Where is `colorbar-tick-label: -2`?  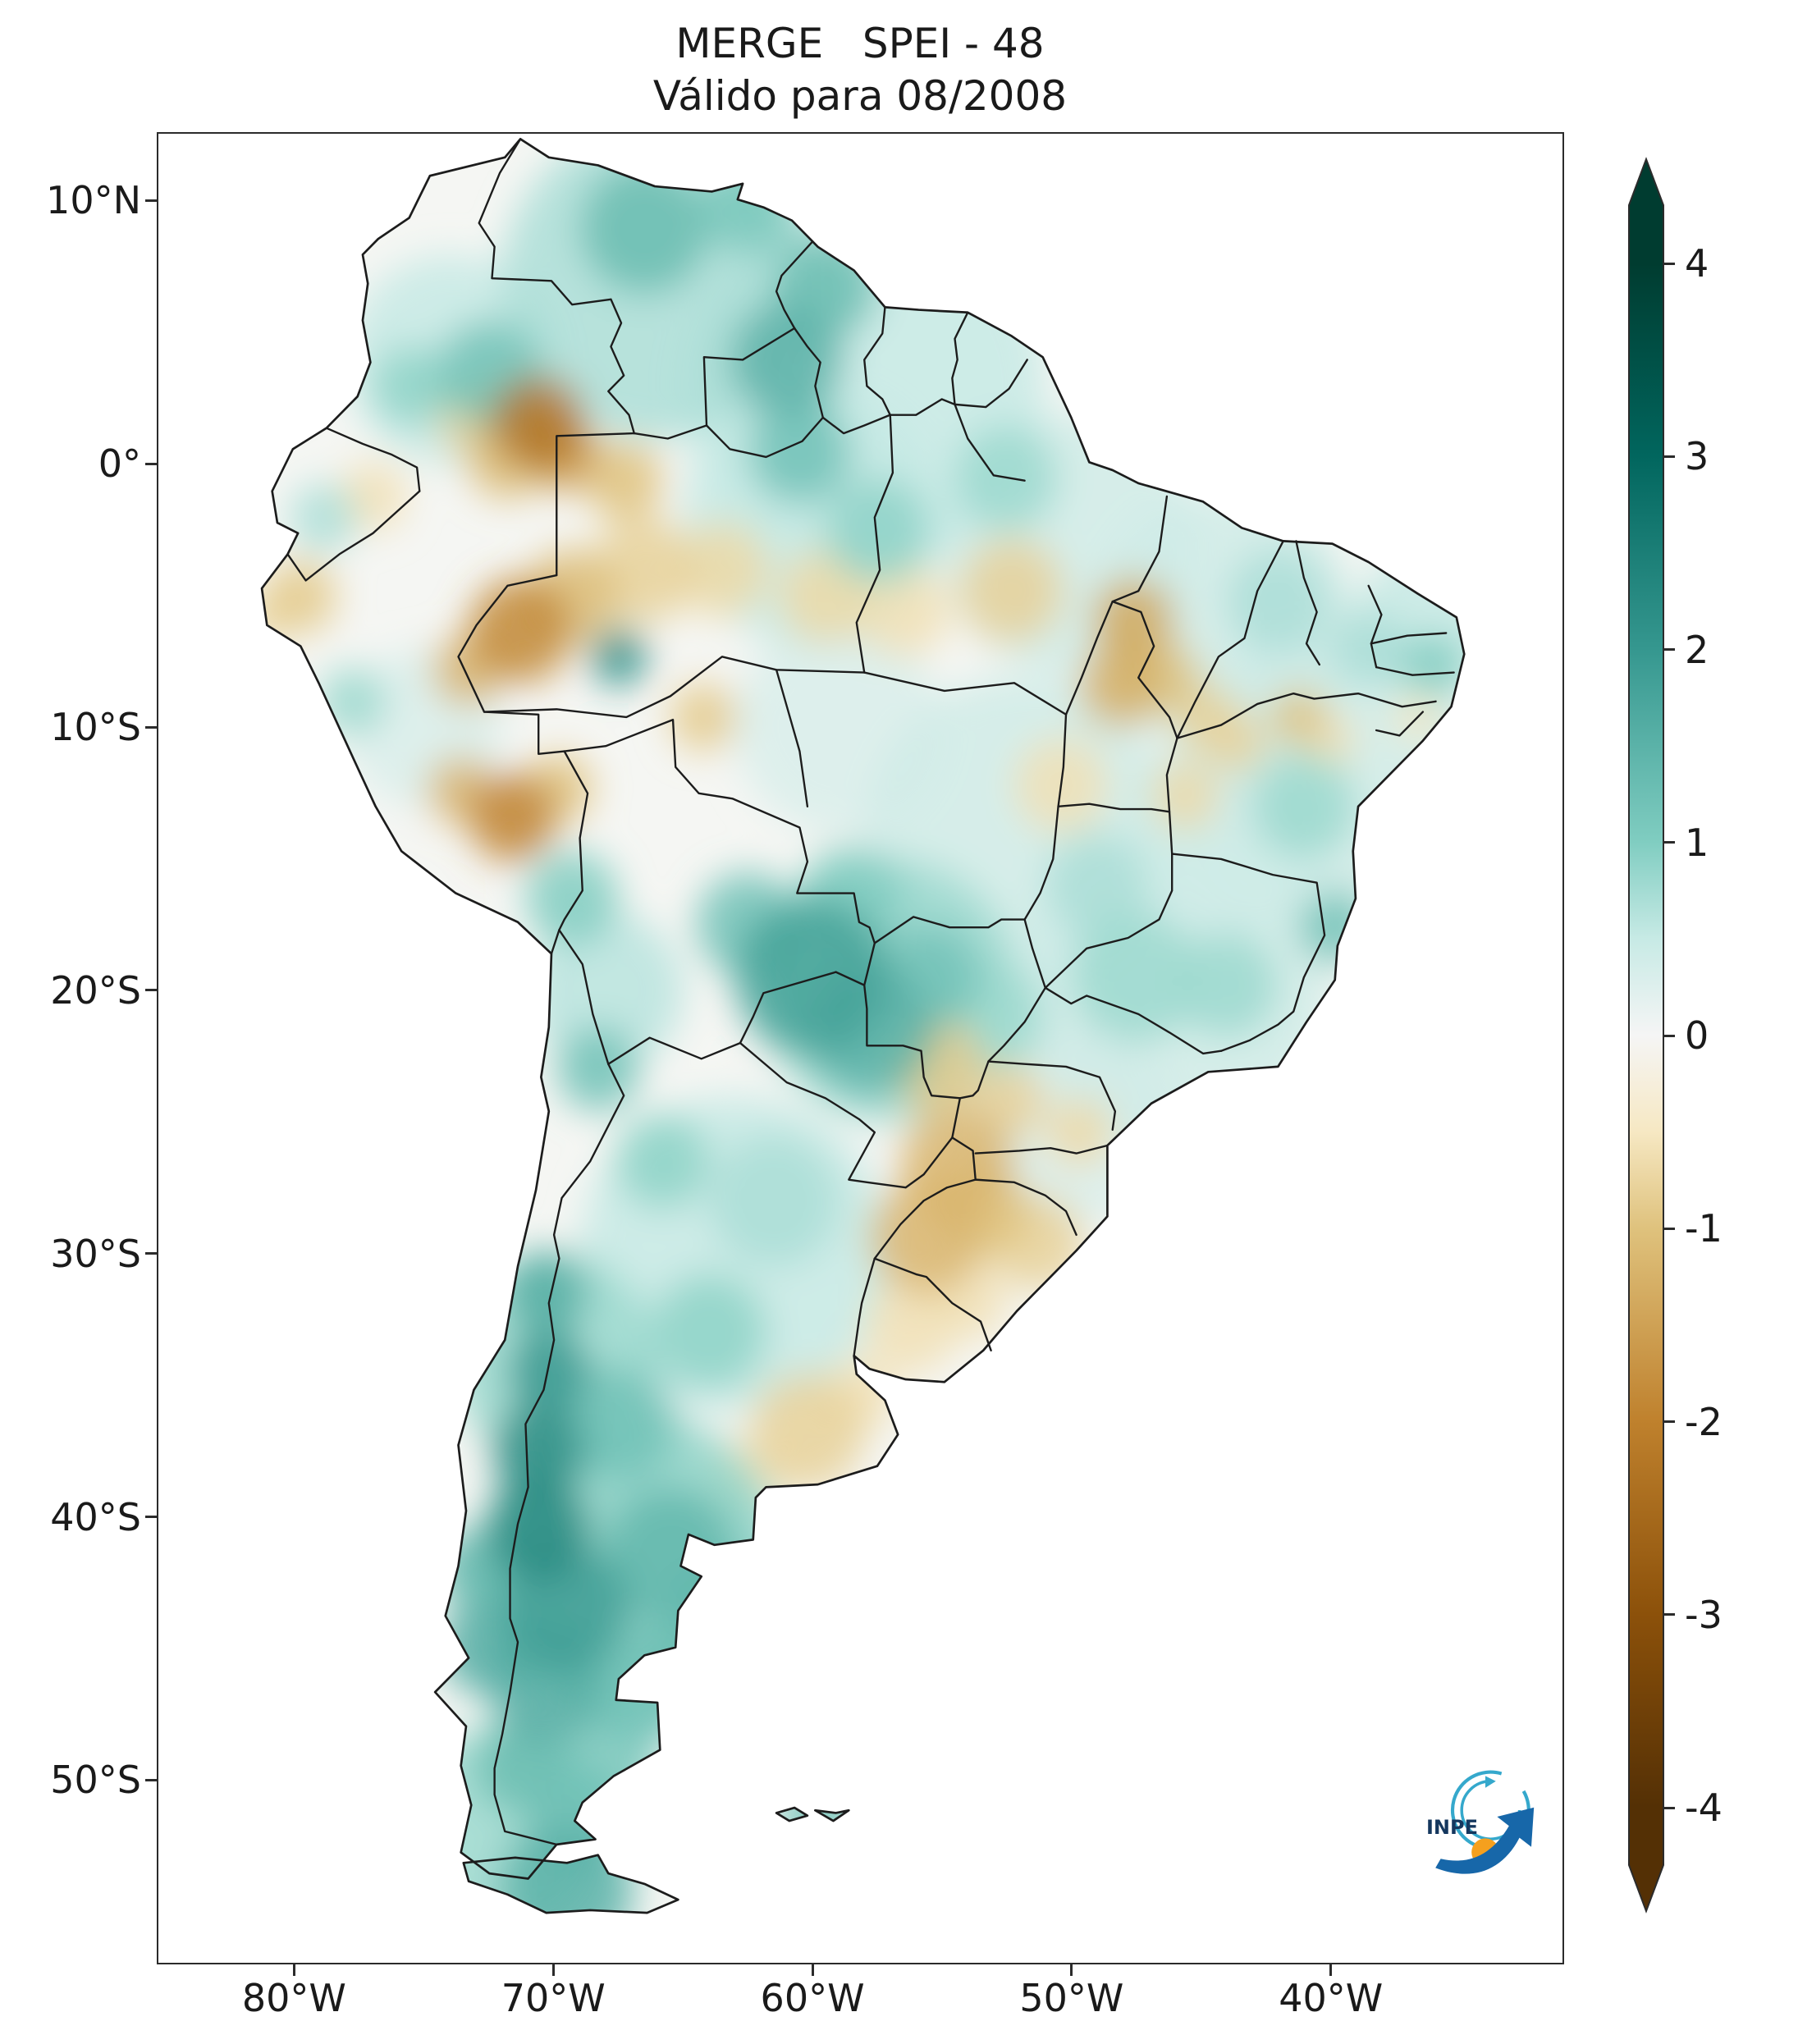 colorbar-tick-label: -2 is located at coordinates (1704, 1421).